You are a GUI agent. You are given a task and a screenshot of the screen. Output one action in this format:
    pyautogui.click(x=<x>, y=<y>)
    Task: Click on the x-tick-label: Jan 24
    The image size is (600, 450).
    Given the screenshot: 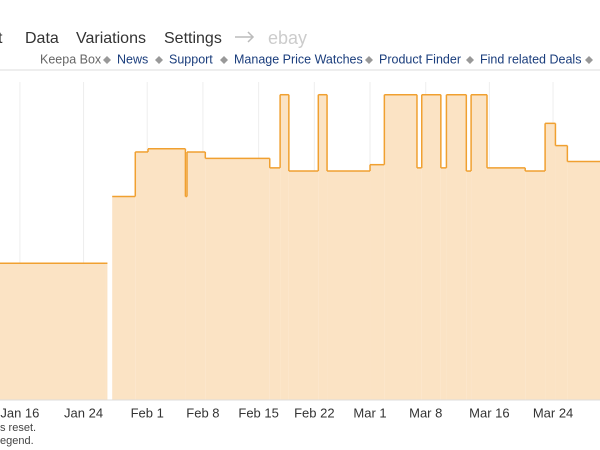 What is the action you would take?
    pyautogui.click(x=83, y=412)
    